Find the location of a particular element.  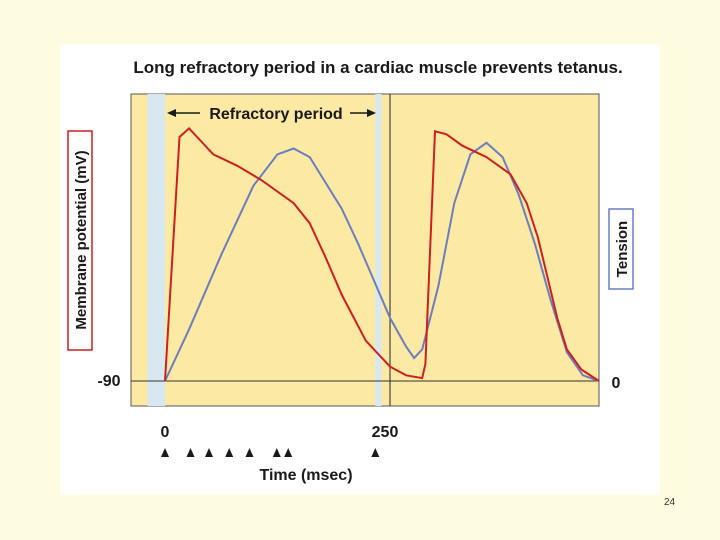

right-axis-label-box is located at coordinates (621, 249).